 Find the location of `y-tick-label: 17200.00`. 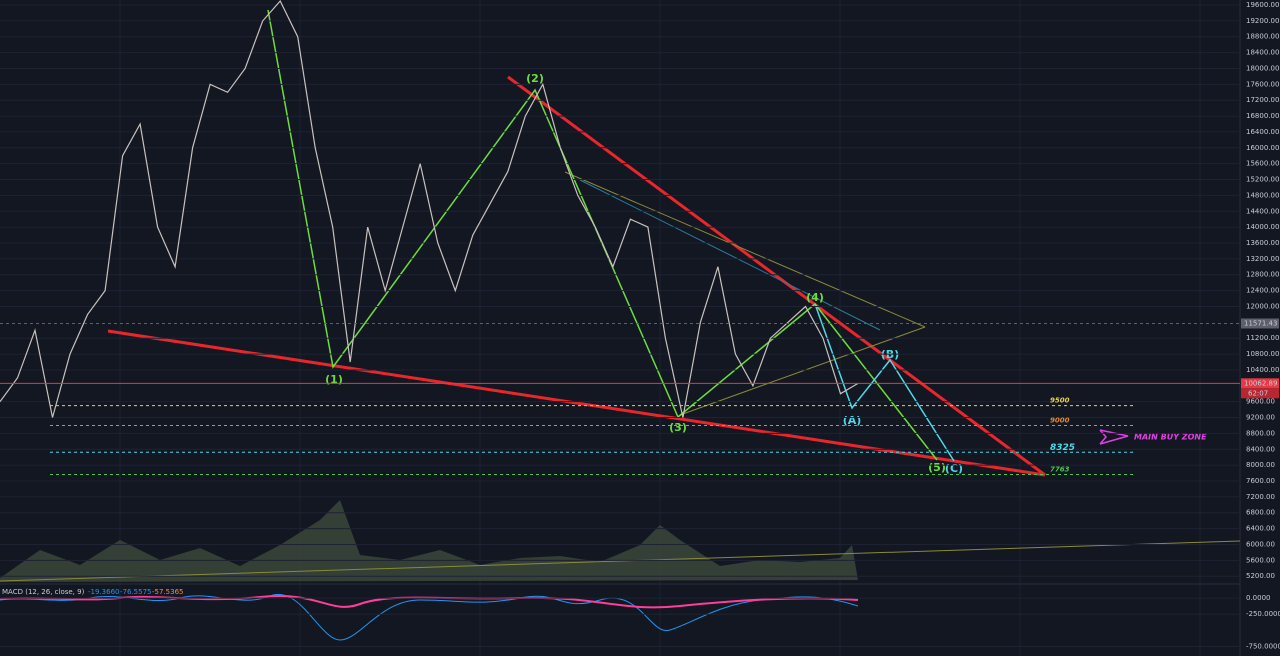

y-tick-label: 17200.00 is located at coordinates (1262, 100).